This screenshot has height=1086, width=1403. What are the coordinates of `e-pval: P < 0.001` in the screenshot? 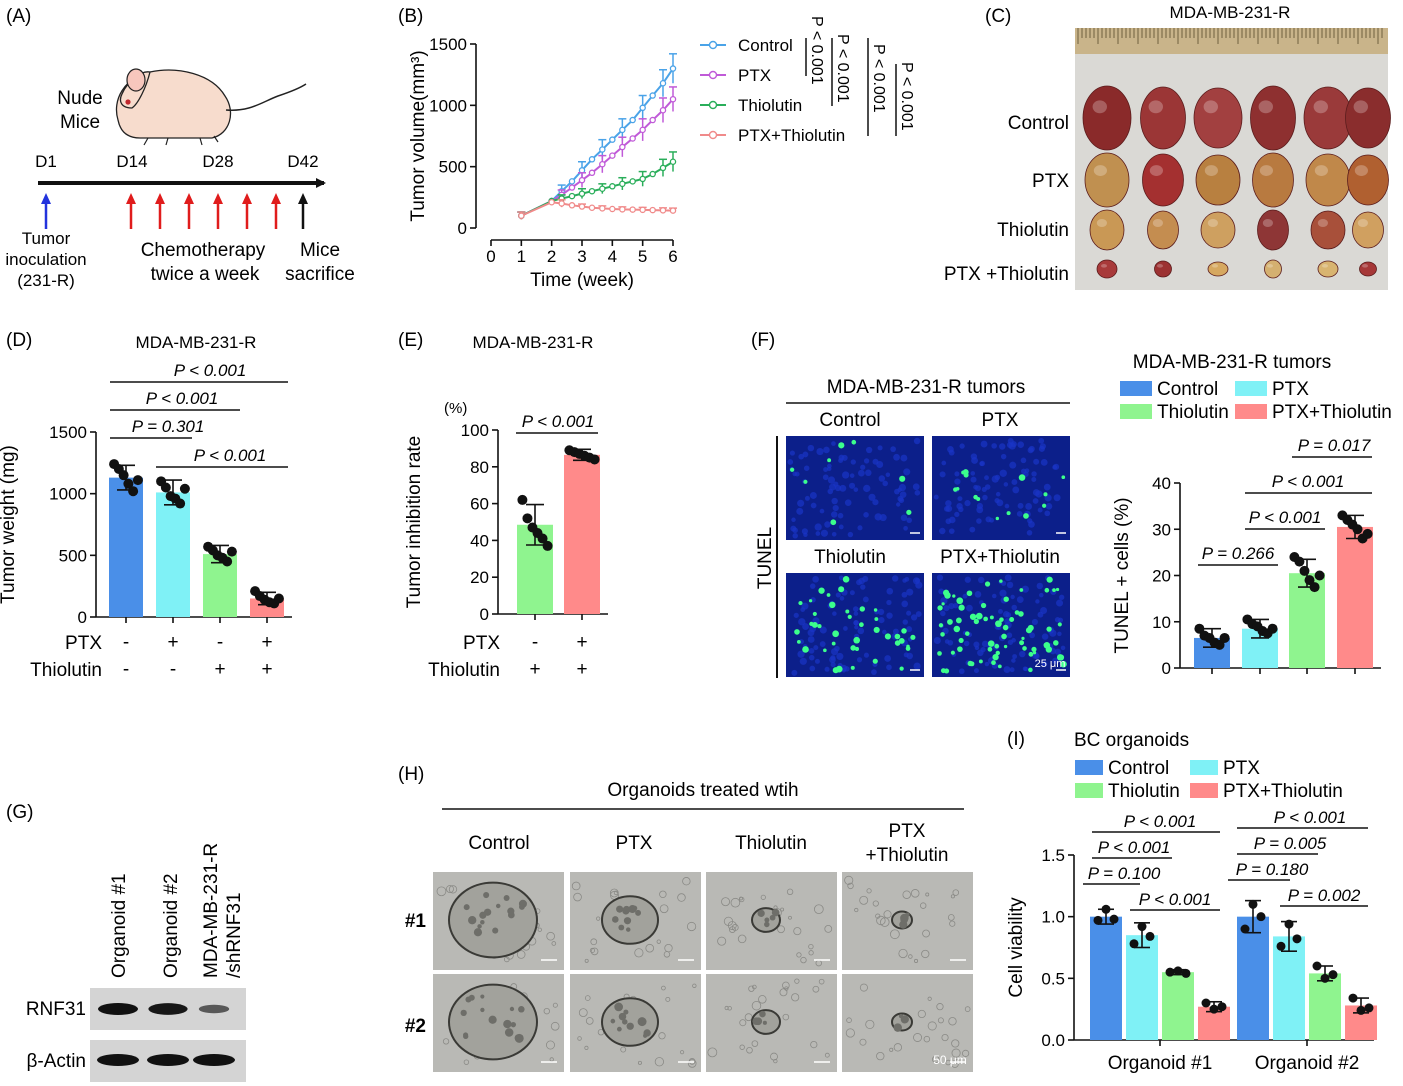 It's located at (558, 421).